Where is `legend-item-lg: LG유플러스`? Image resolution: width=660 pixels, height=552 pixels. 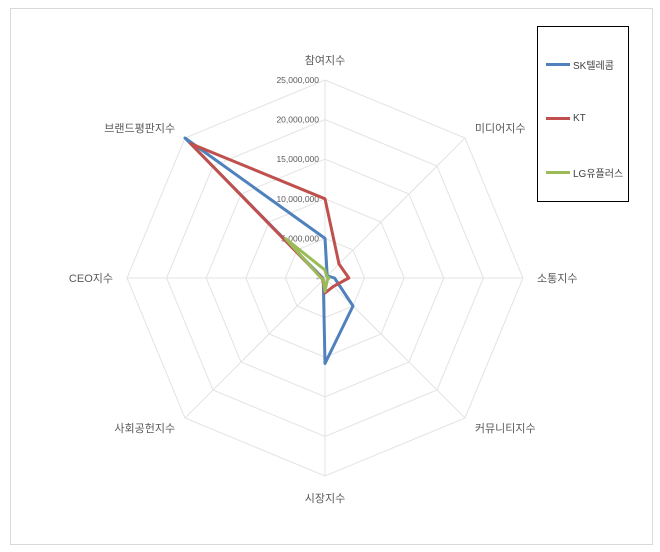 legend-item-lg: LG유플러스 is located at coordinates (584, 172).